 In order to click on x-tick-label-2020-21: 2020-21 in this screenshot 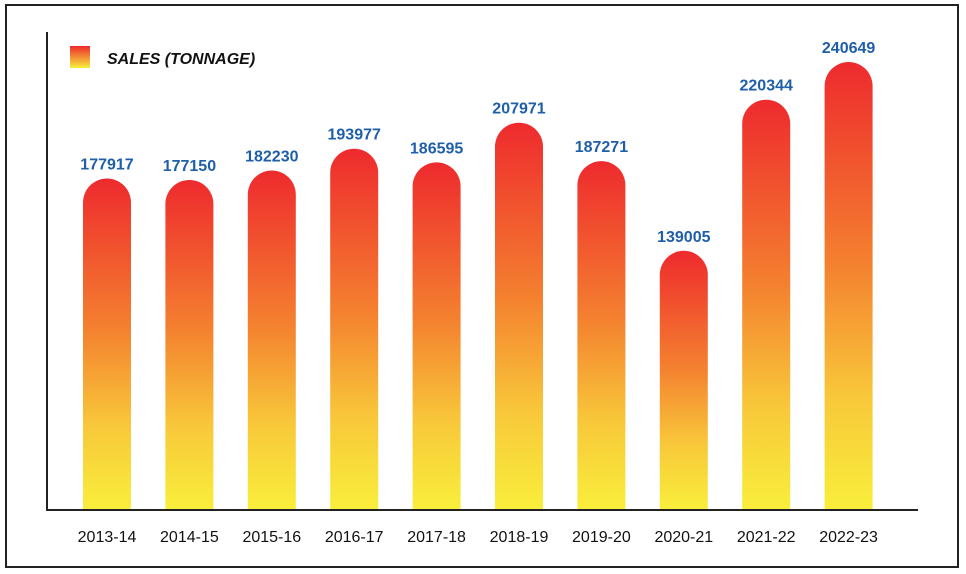, I will do `click(683, 537)`.